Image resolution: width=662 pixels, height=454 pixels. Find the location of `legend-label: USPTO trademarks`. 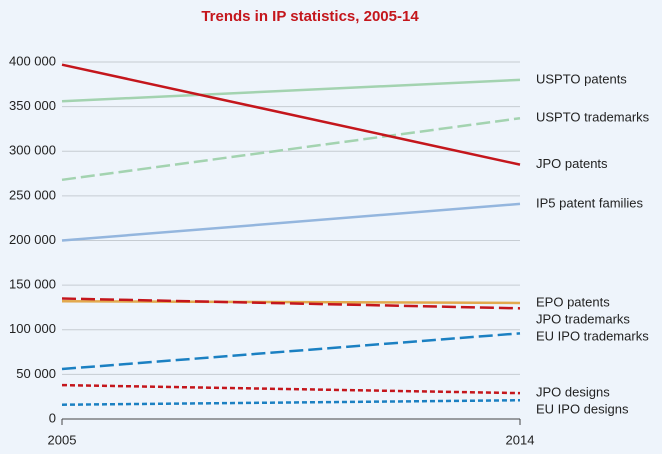

legend-label: USPTO trademarks is located at coordinates (593, 117).